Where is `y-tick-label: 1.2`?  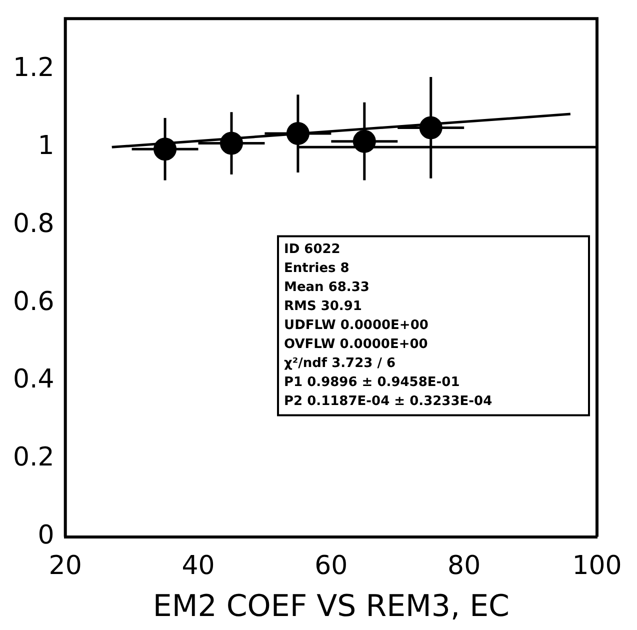 y-tick-label: 1.2 is located at coordinates (33, 68).